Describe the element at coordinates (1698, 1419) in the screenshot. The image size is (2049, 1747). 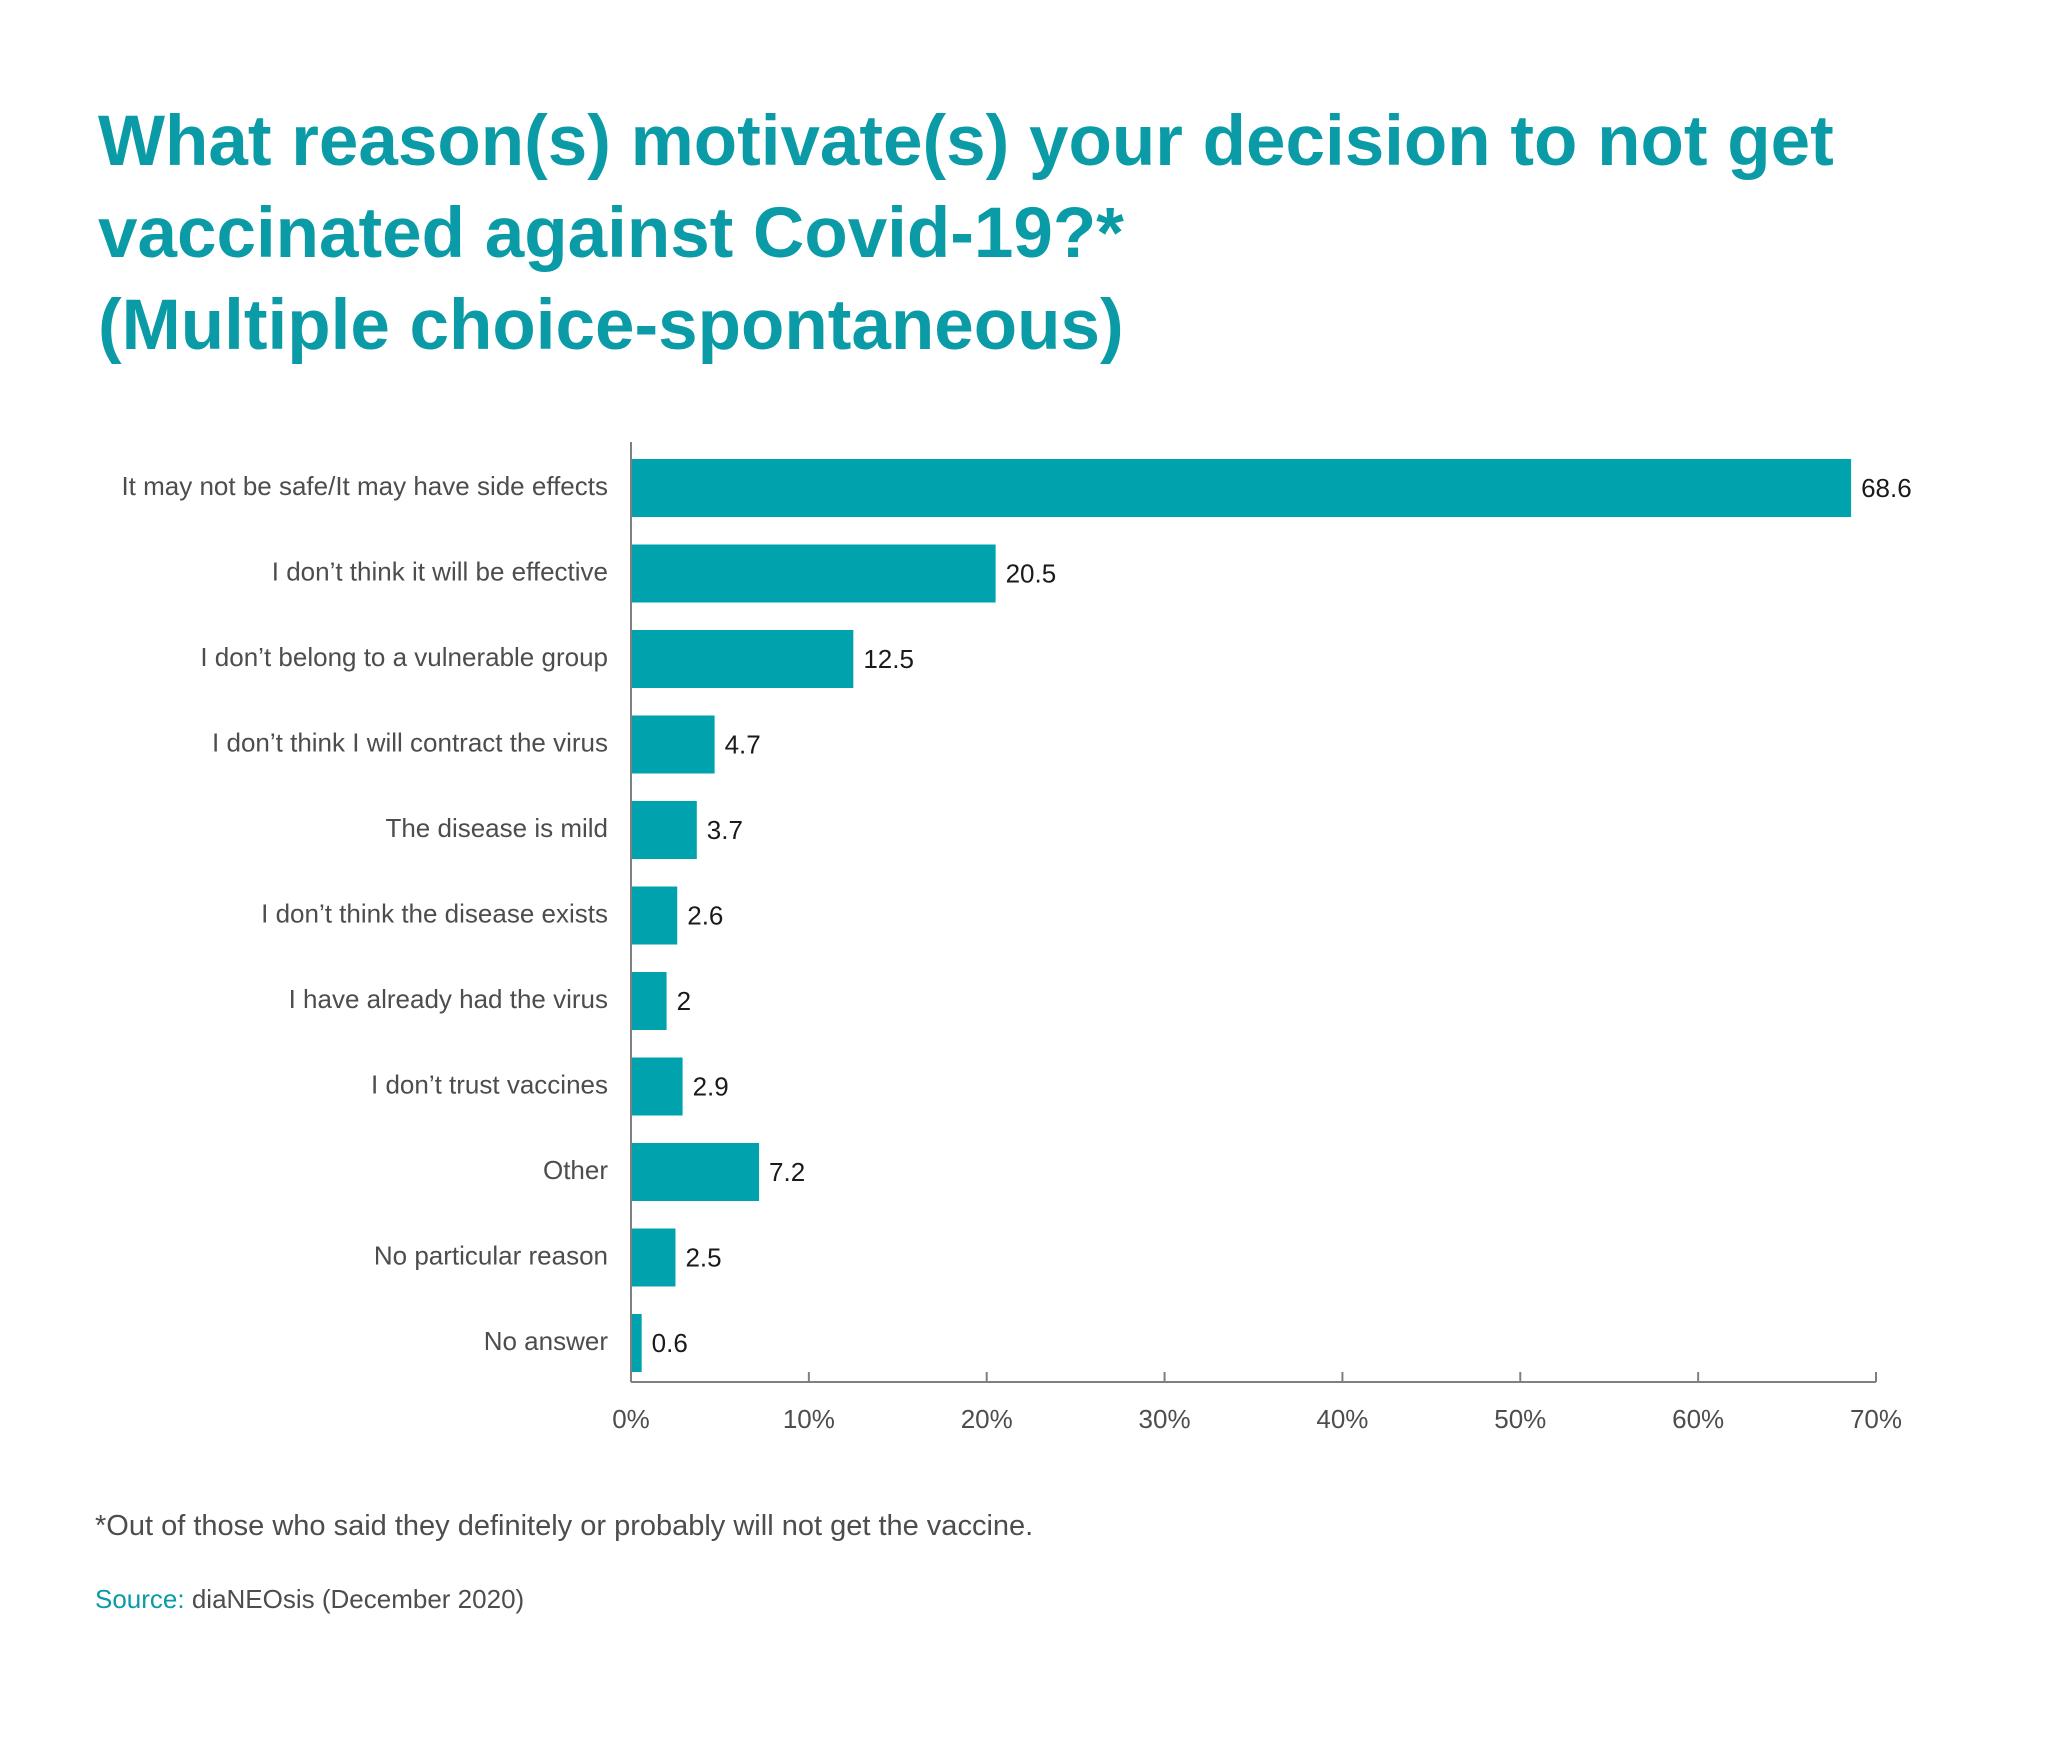
I see `x-tick-label: 60%` at that location.